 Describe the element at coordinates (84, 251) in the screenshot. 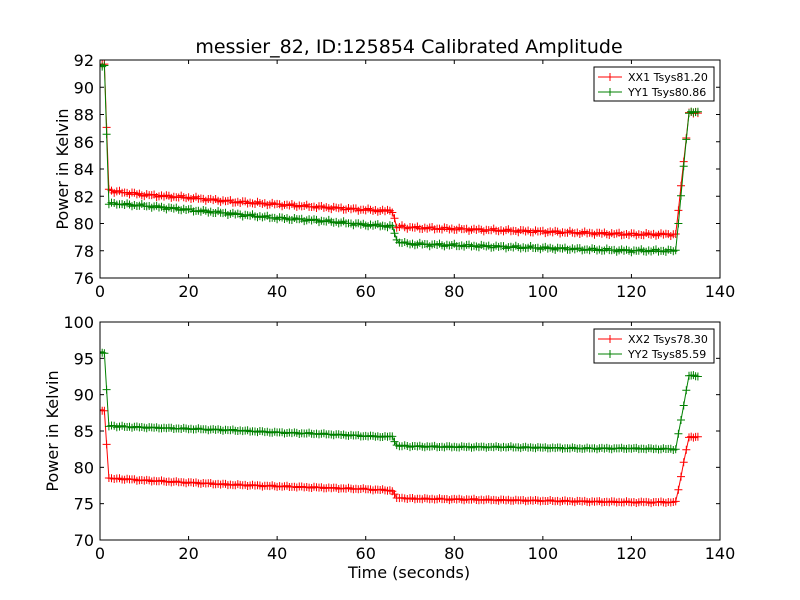

I see `y-tick-label: 78` at that location.